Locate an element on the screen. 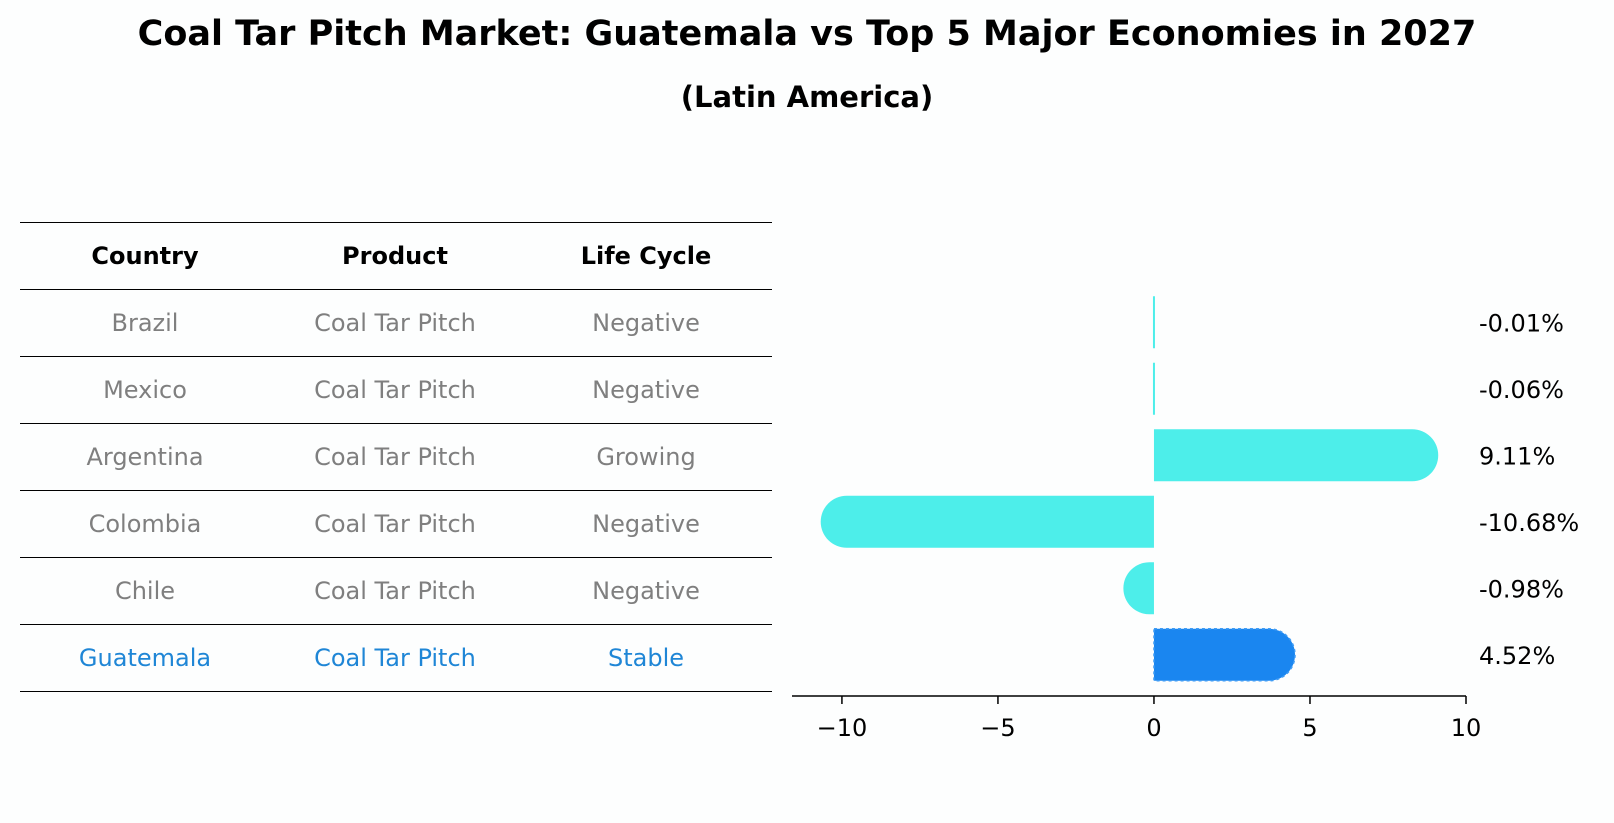  table-header-row: Country Product Life Cycle is located at coordinates (396, 256).